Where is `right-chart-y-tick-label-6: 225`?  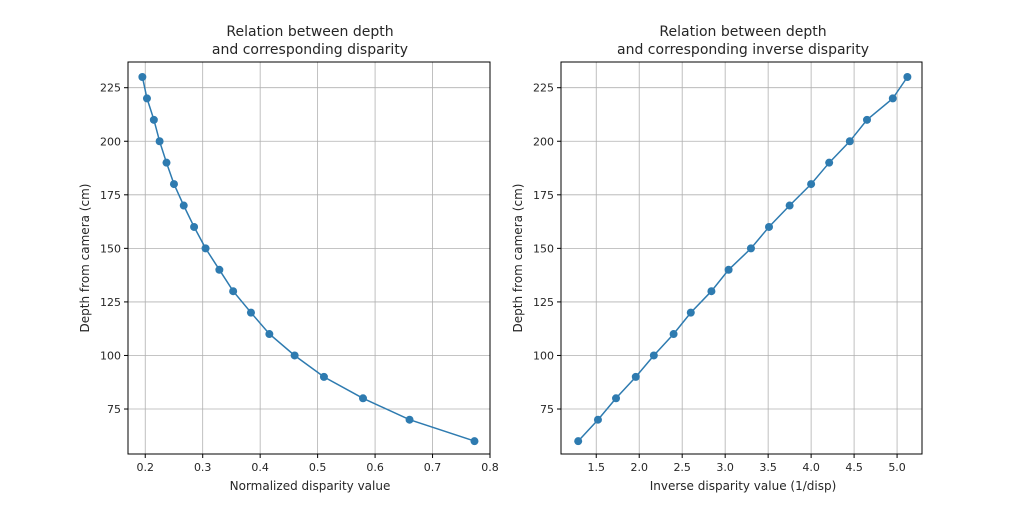 right-chart-y-tick-label-6: 225 is located at coordinates (543, 88).